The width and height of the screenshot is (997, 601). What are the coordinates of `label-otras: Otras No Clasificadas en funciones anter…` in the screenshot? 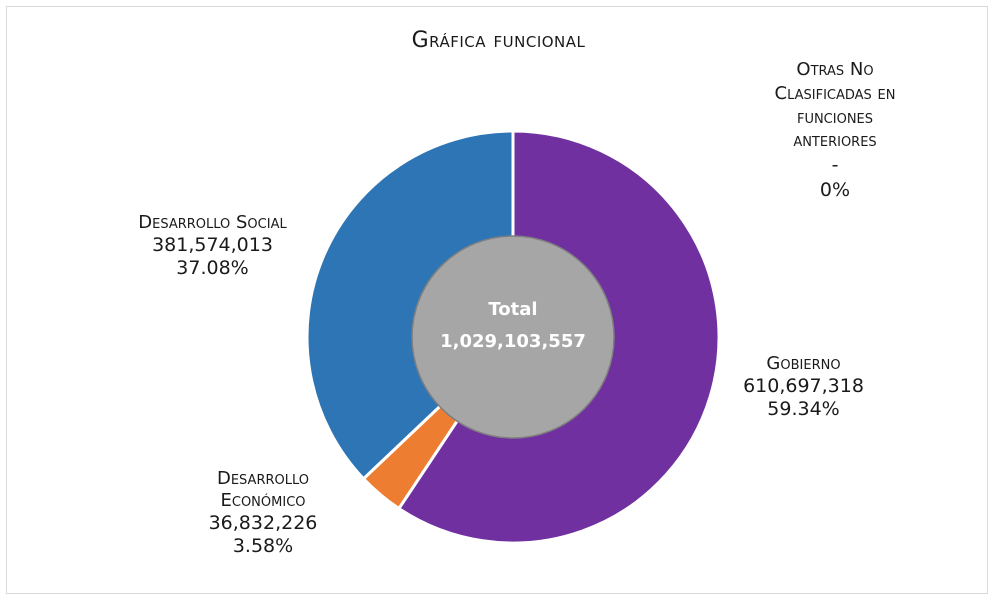 It's located at (835, 130).